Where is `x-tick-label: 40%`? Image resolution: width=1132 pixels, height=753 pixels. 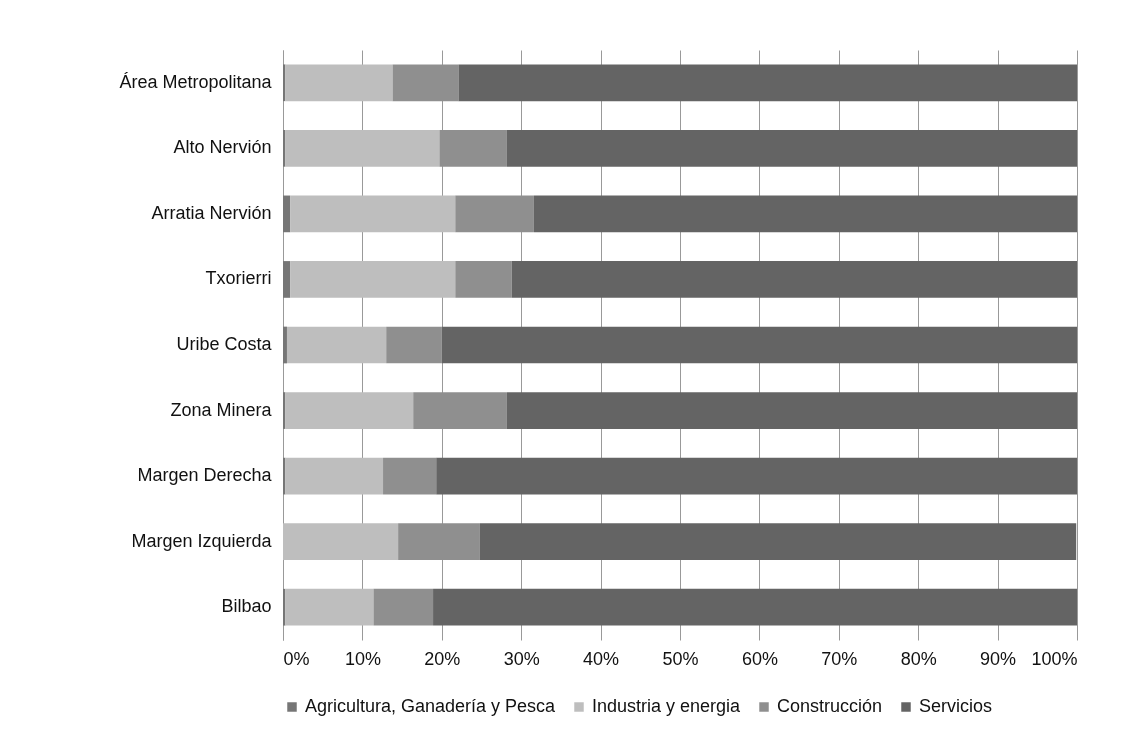 x-tick-label: 40% is located at coordinates (601, 658).